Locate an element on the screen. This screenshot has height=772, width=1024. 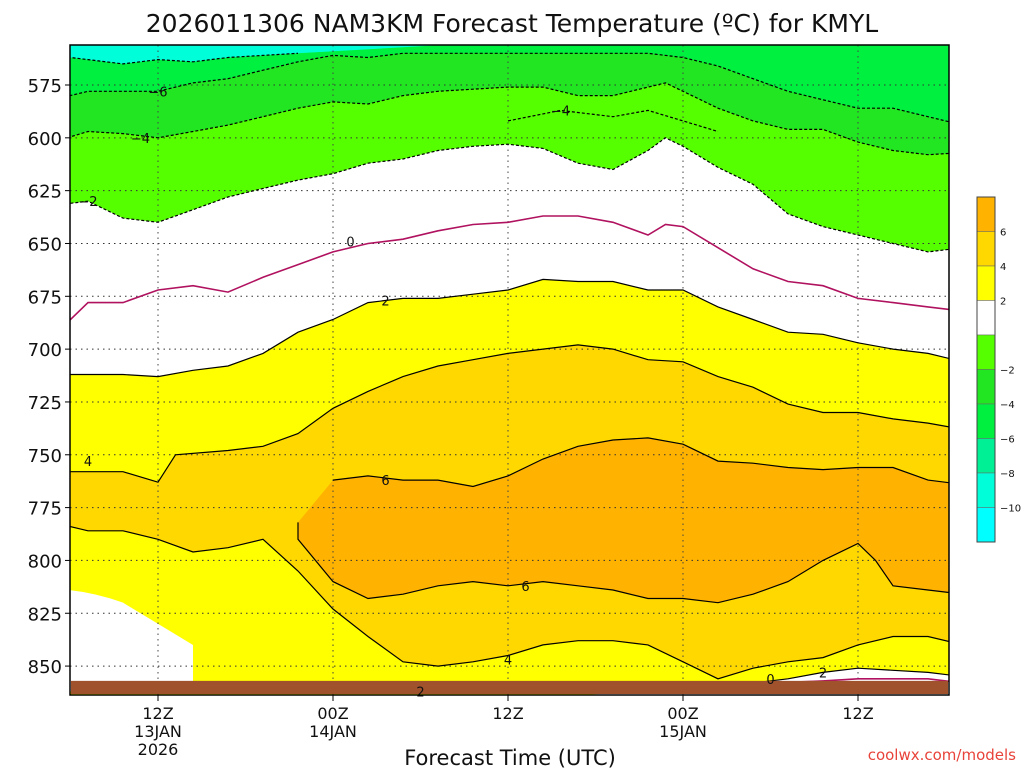
y-tick-label: 800 is located at coordinates (45, 561).